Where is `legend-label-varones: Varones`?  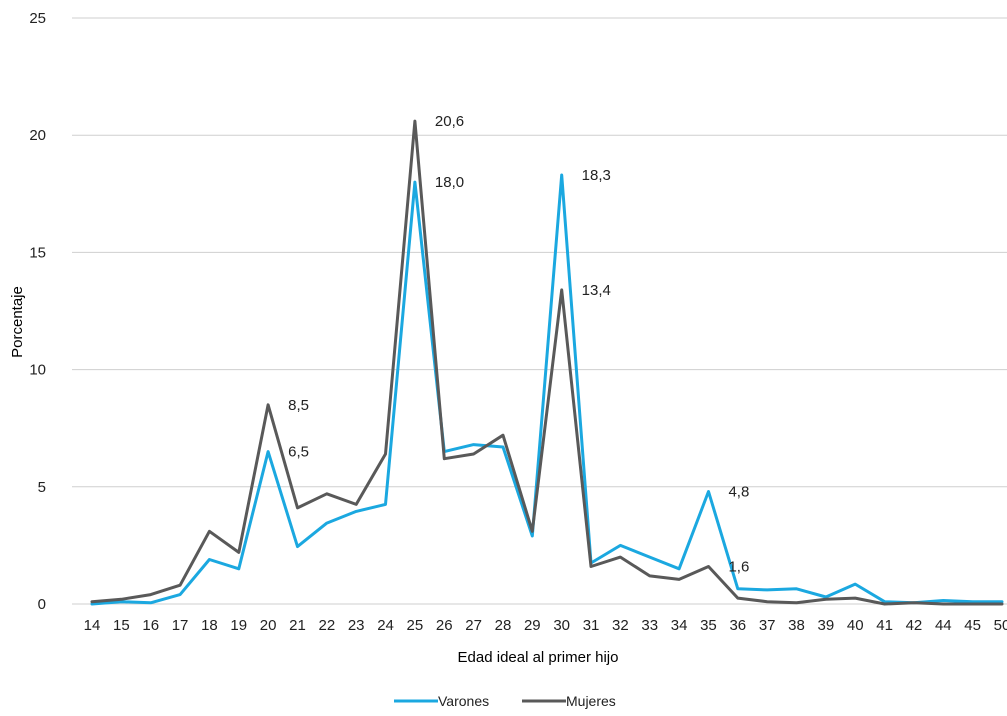
legend-label-varones: Varones is located at coordinates (463, 701).